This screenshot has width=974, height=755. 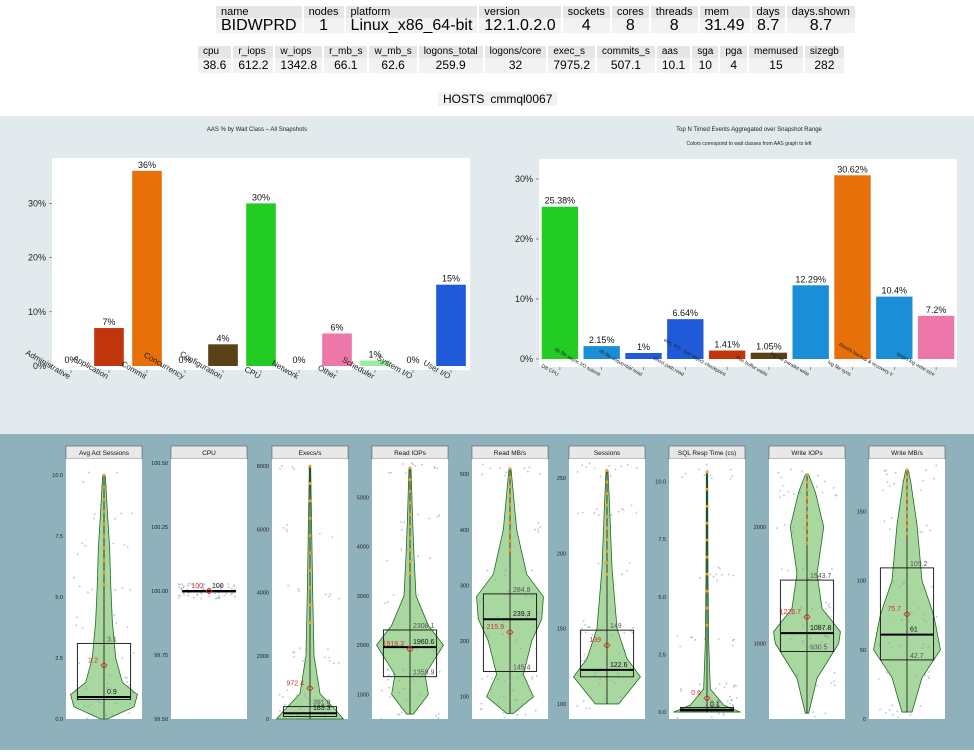 I want to click on q3-label: 109.2, so click(x=919, y=564).